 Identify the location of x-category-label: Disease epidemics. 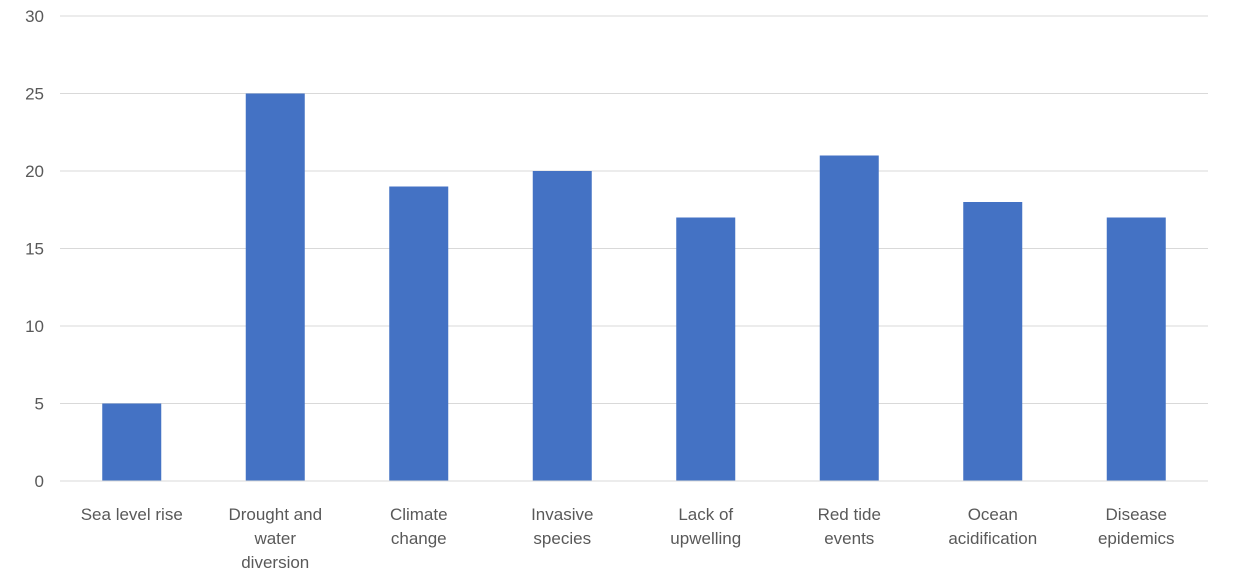
(1136, 526).